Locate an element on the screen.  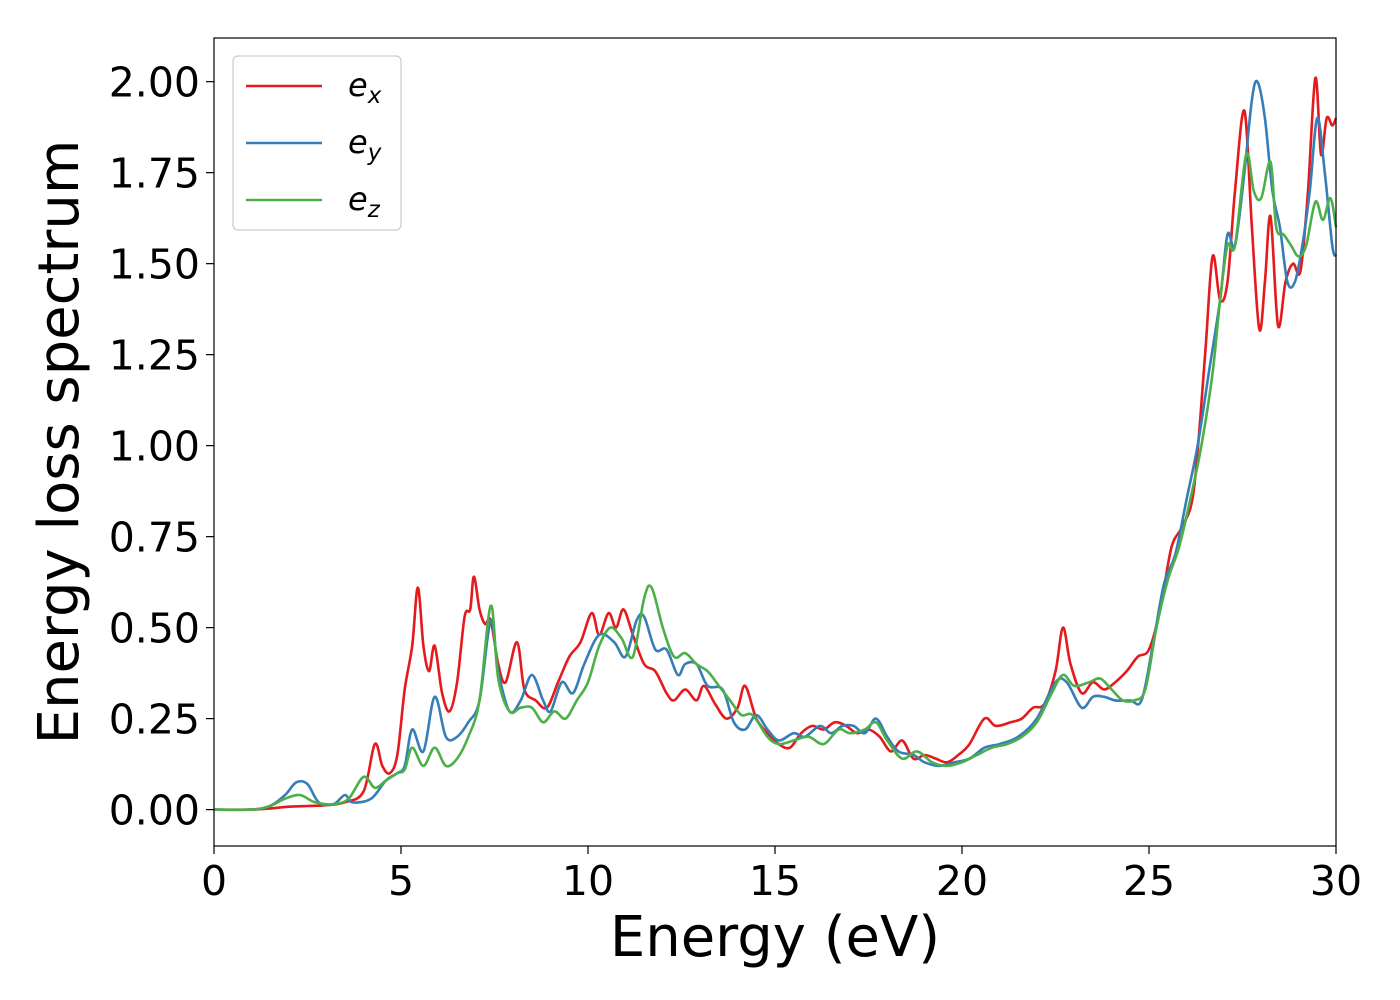
x-tick-label: 15 is located at coordinates (775, 881).